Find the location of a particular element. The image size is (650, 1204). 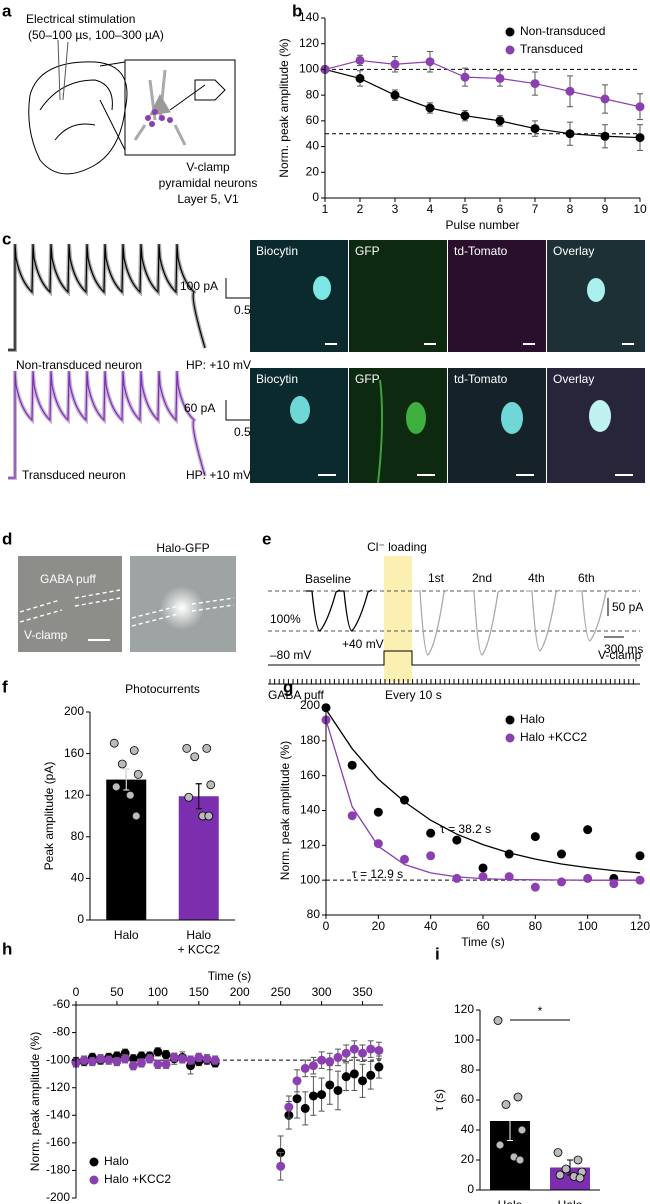

x-tick-label: 5 is located at coordinates (465, 209).